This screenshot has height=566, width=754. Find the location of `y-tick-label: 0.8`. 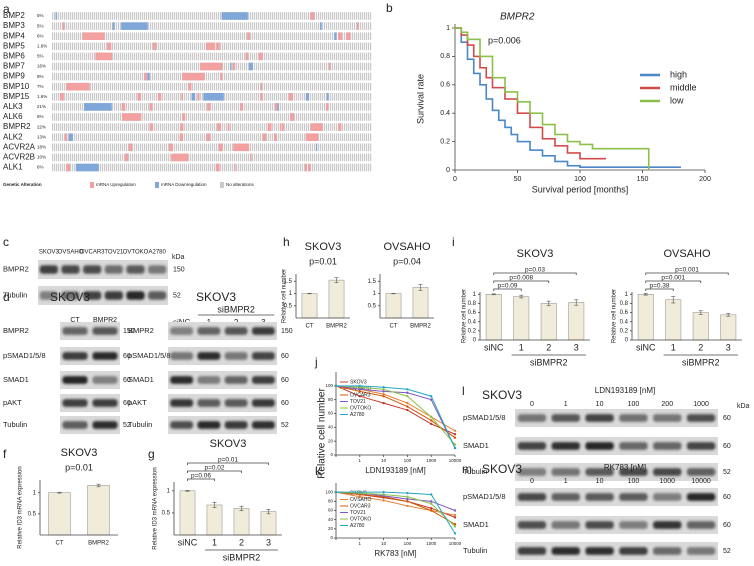

y-tick-label: 0.8 is located at coordinates (445, 56).